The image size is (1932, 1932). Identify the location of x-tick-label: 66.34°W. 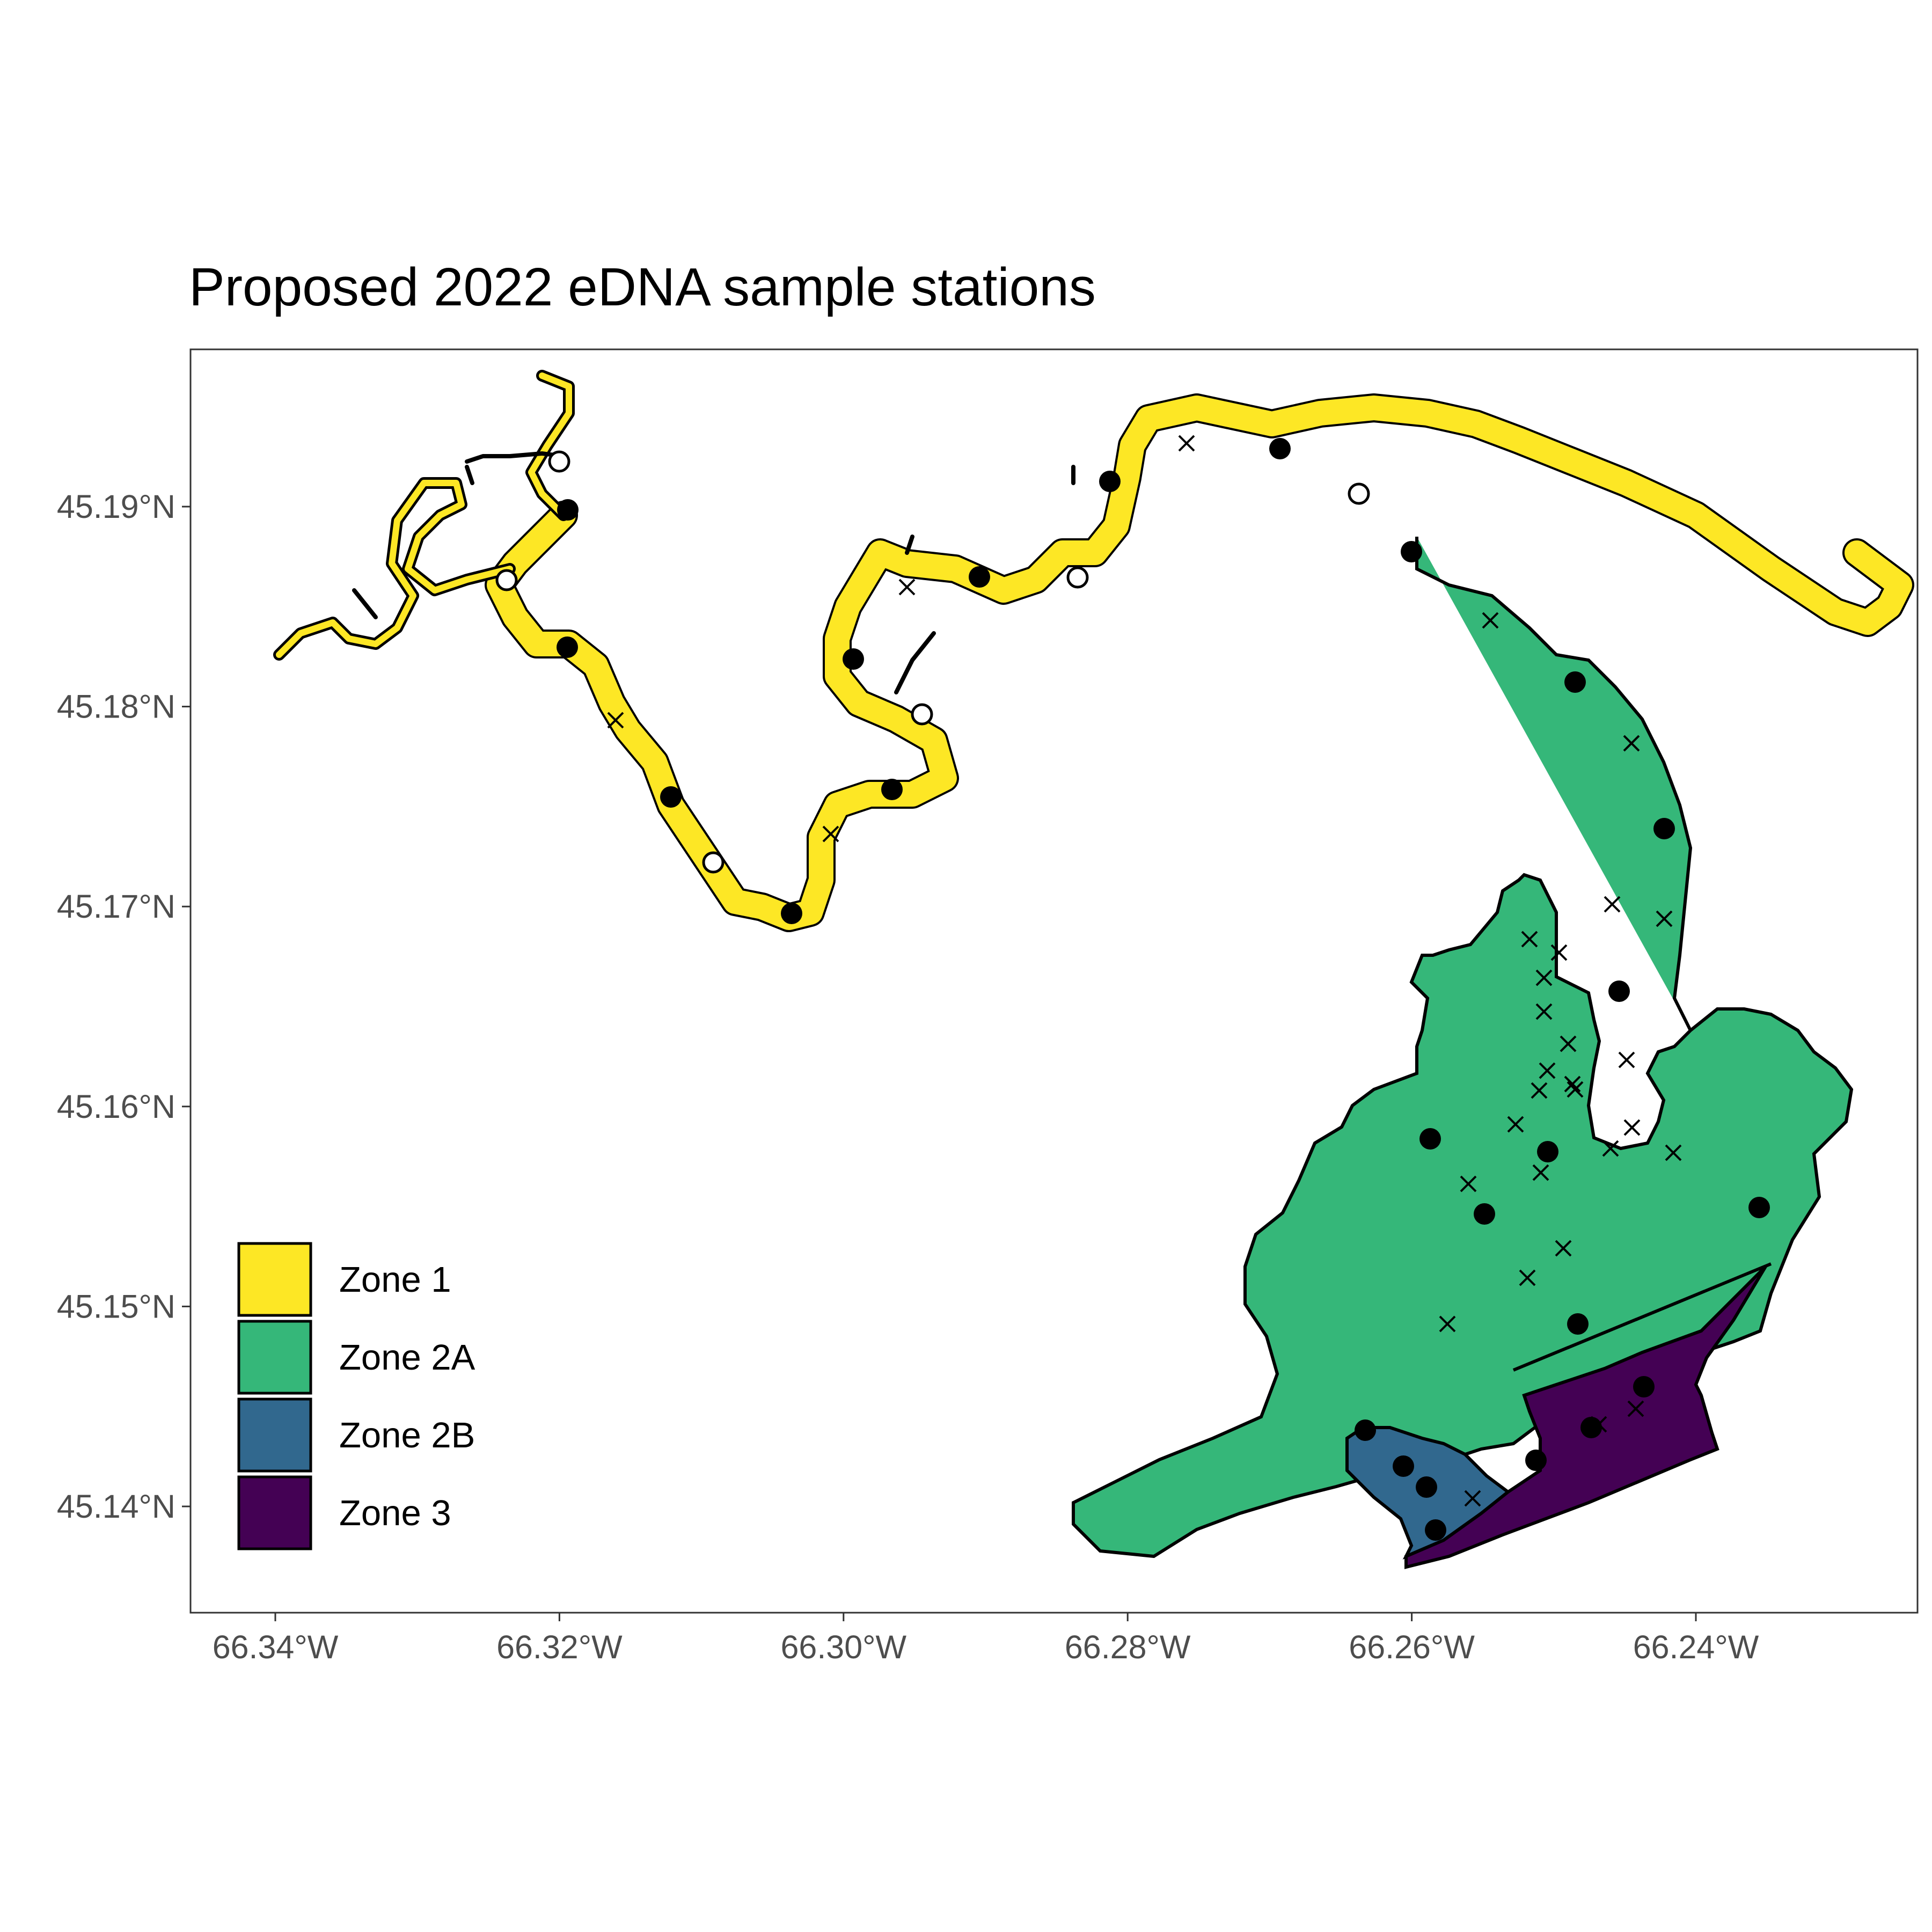
(276, 1647).